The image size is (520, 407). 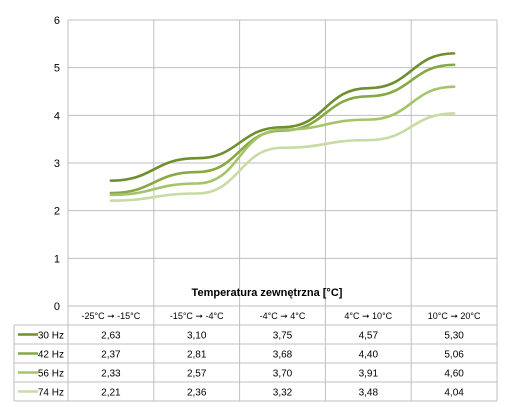 I want to click on data-label: 3,91, so click(x=369, y=374).